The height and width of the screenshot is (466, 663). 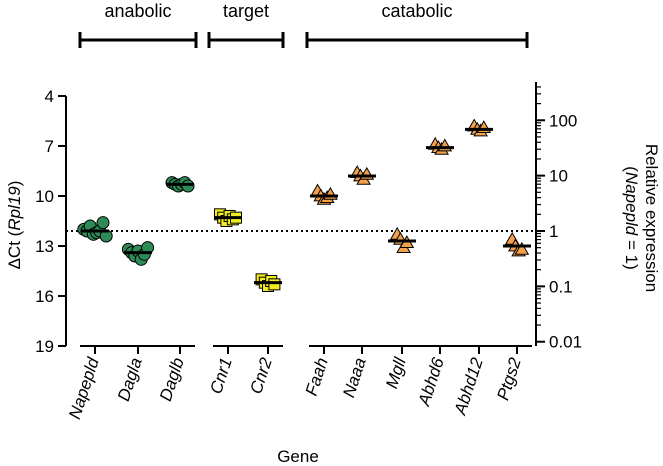 I want to click on right-axis-tick-label: 1, so click(x=553, y=231).